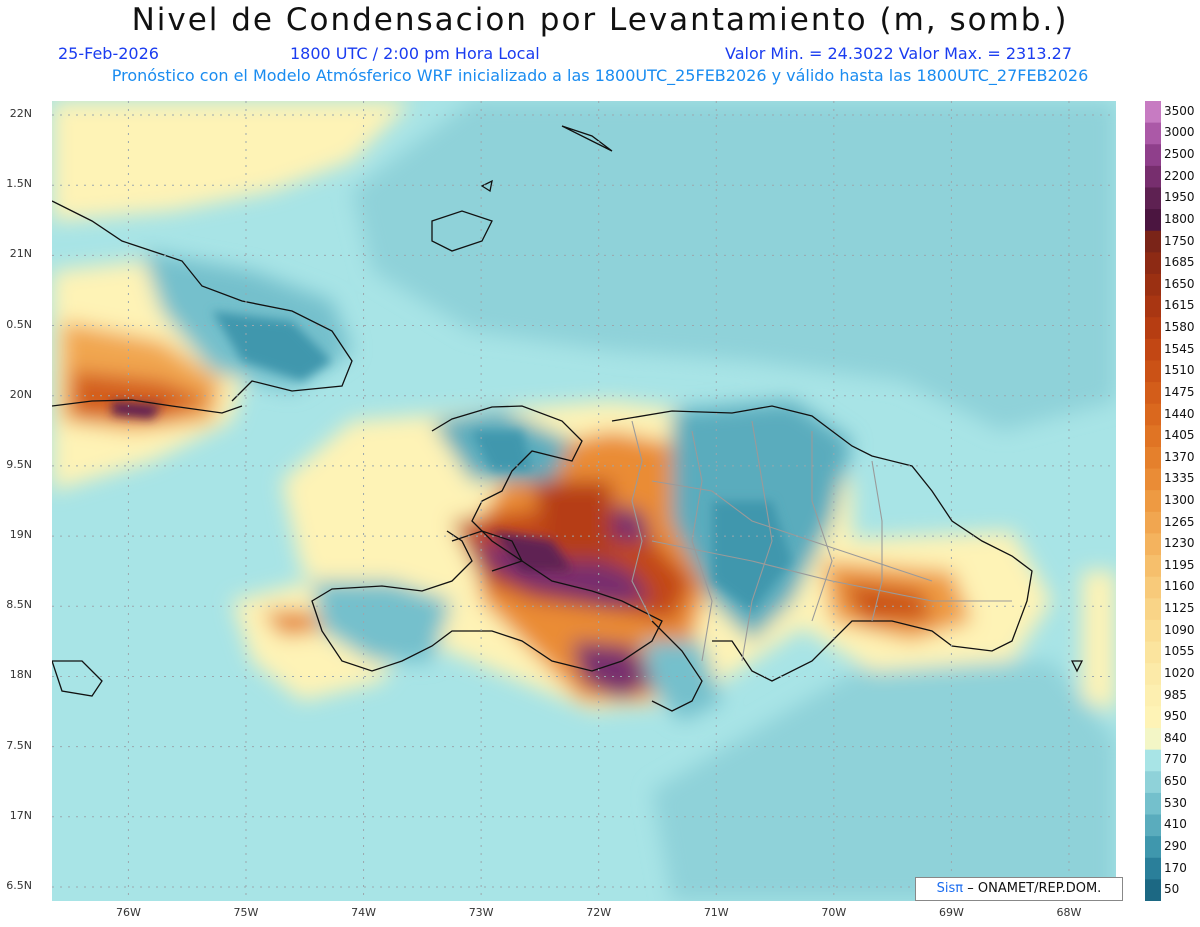 This screenshot has height=927, width=1200. I want to click on colorbar-level-label: 1125, so click(1179, 608).